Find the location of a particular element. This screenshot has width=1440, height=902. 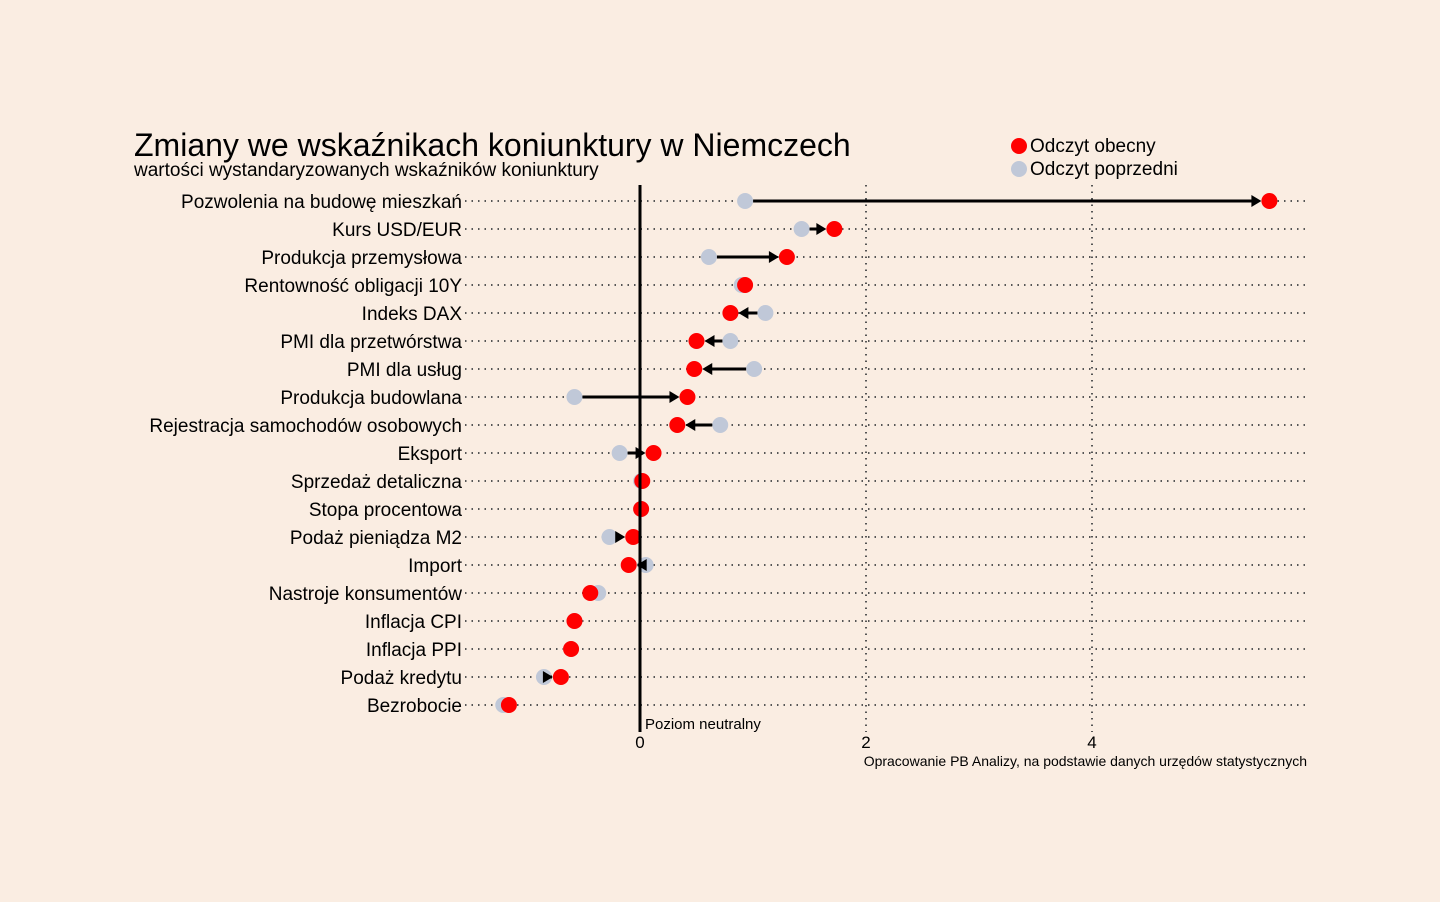

x-tick-label: 2 is located at coordinates (865, 742).